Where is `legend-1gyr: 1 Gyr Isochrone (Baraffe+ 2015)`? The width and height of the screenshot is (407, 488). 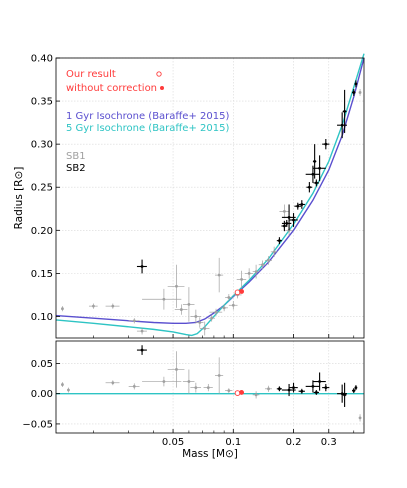 legend-1gyr: 1 Gyr Isochrone (Baraffe+ 2015) is located at coordinates (147, 116).